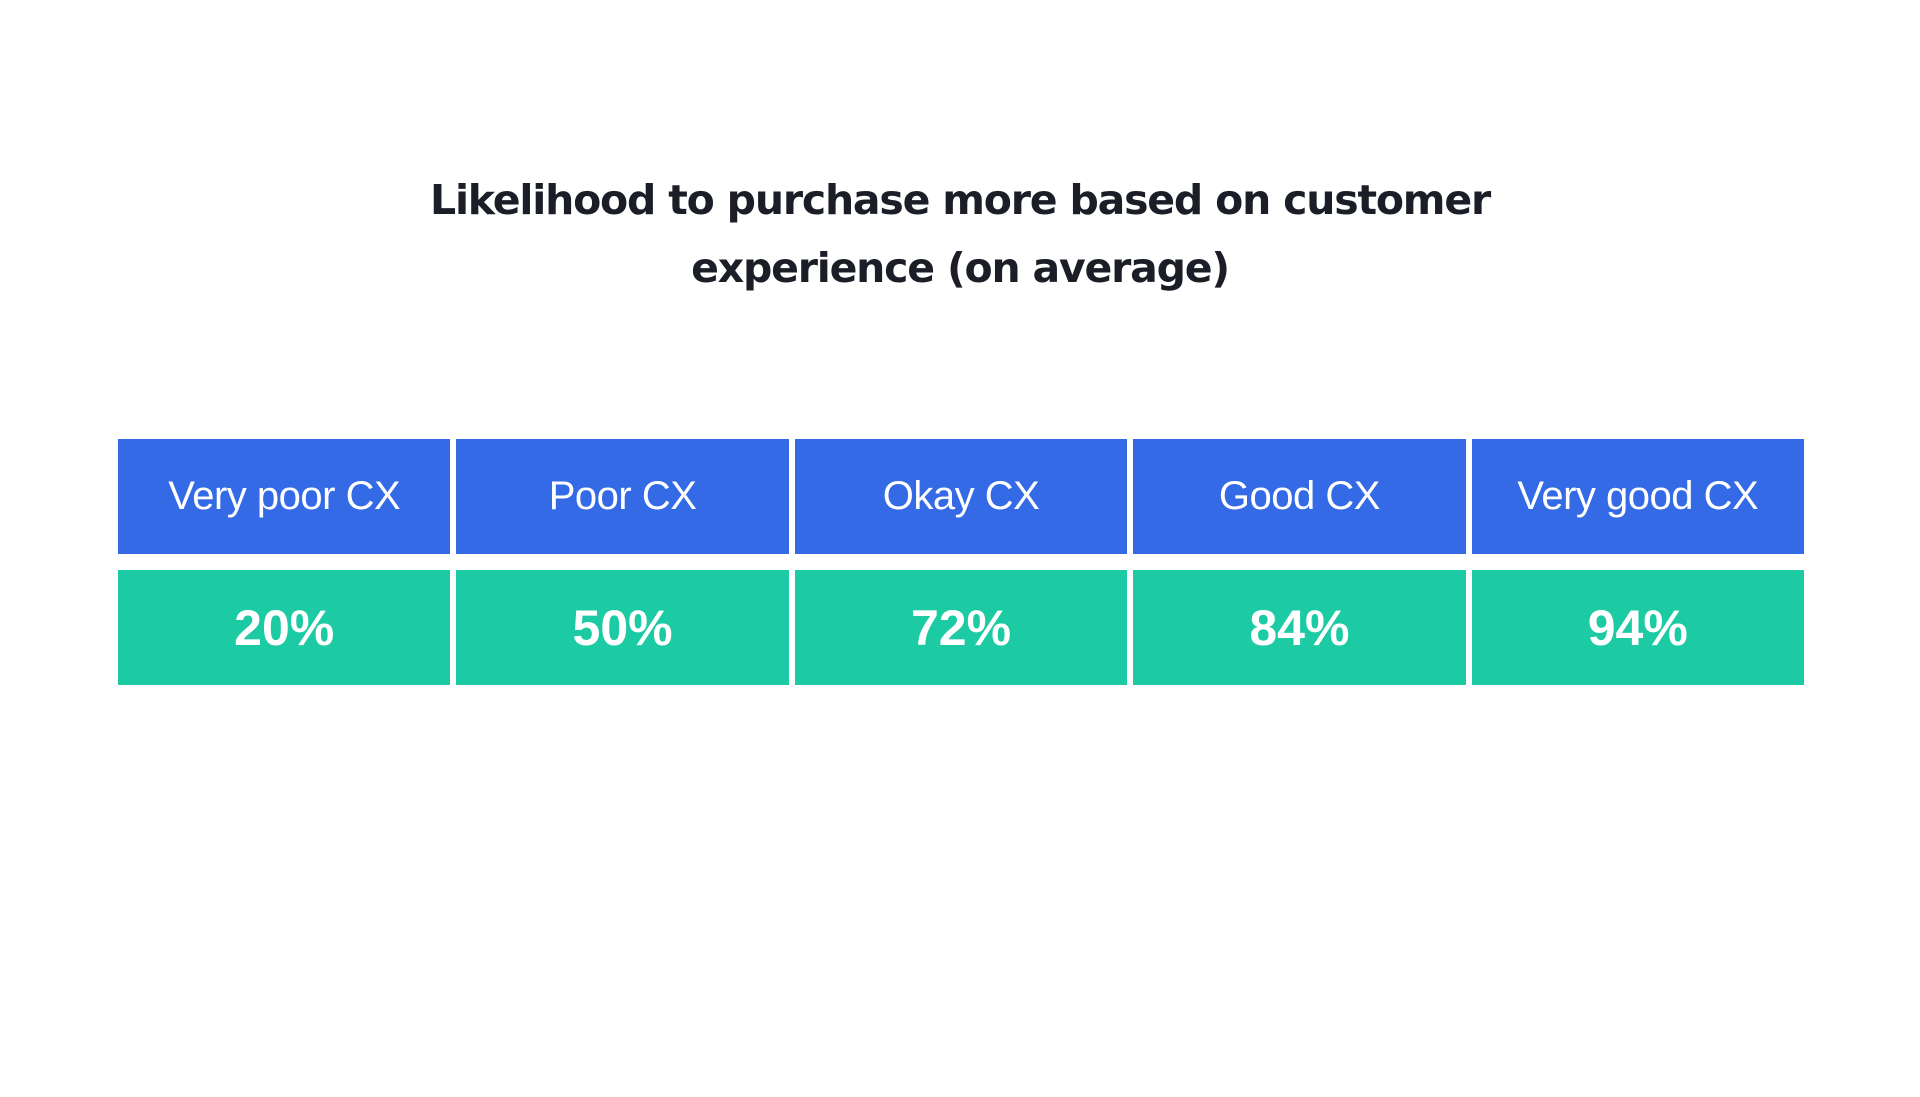 Image resolution: width=1920 pixels, height=1097 pixels. Describe the element at coordinates (622, 496) in the screenshot. I see `header-cell-poor-cx: Poor CX` at that location.